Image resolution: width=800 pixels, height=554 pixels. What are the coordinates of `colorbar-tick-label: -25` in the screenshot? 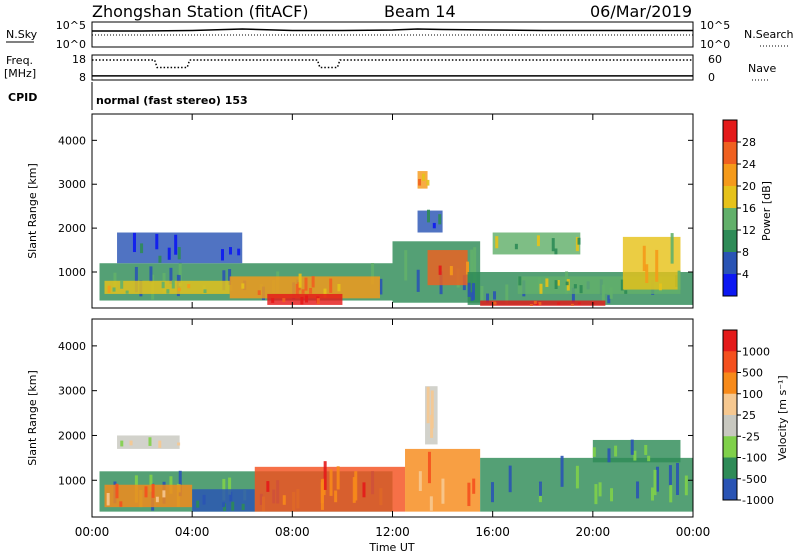 It's located at (751, 436).